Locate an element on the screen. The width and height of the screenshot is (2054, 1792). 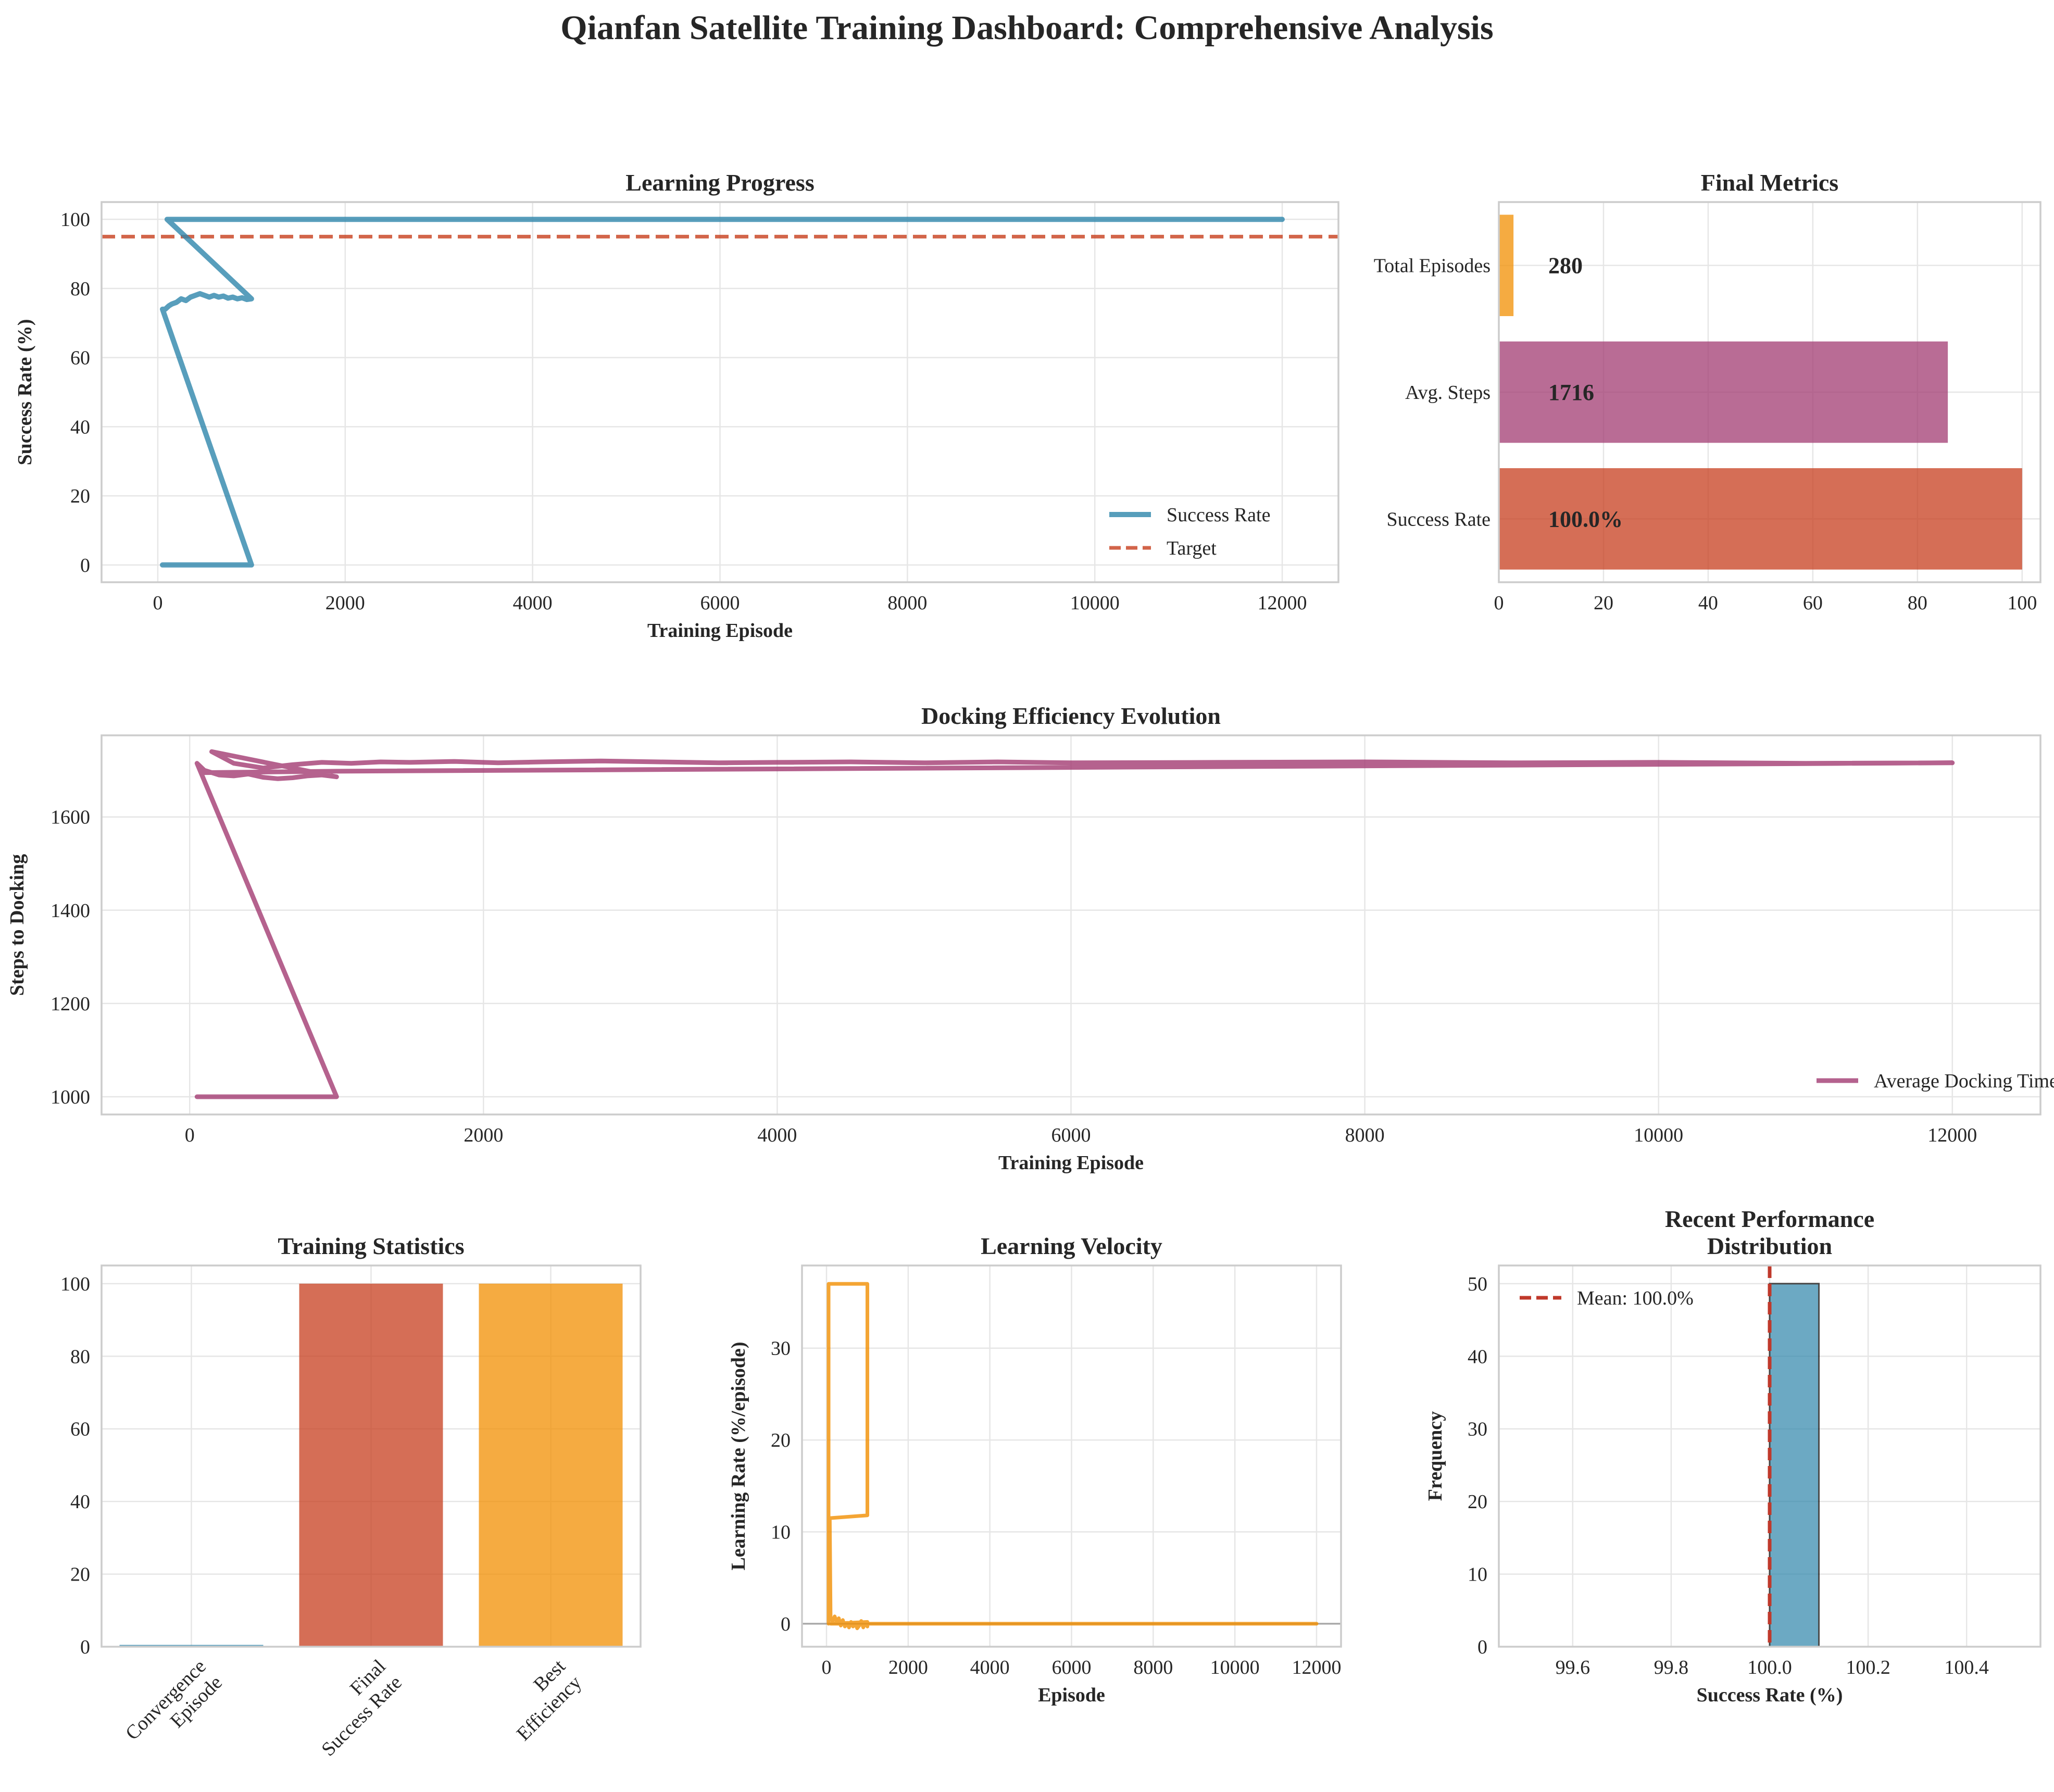
learning-velocity-ytick-label: 30 is located at coordinates (781, 1349).